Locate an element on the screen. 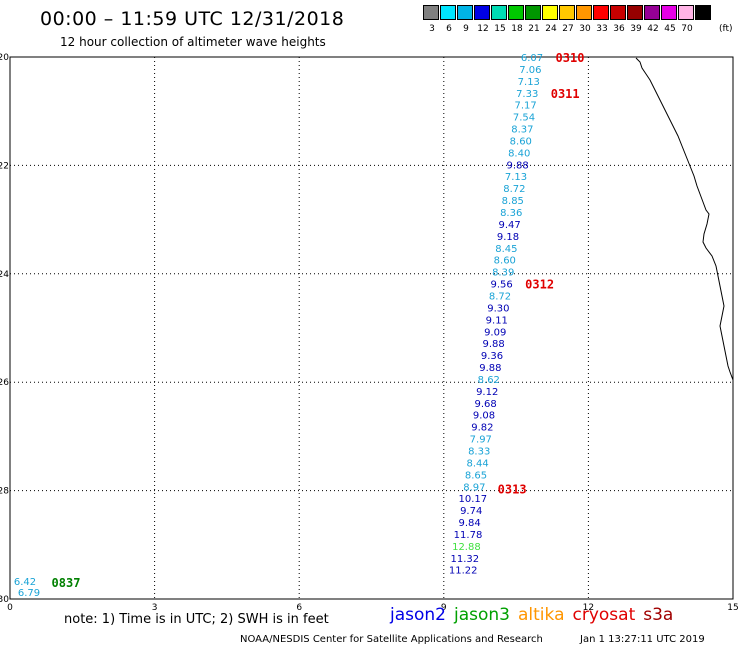 The image size is (740, 650). wave-height-value: 9.82 is located at coordinates (482, 428).